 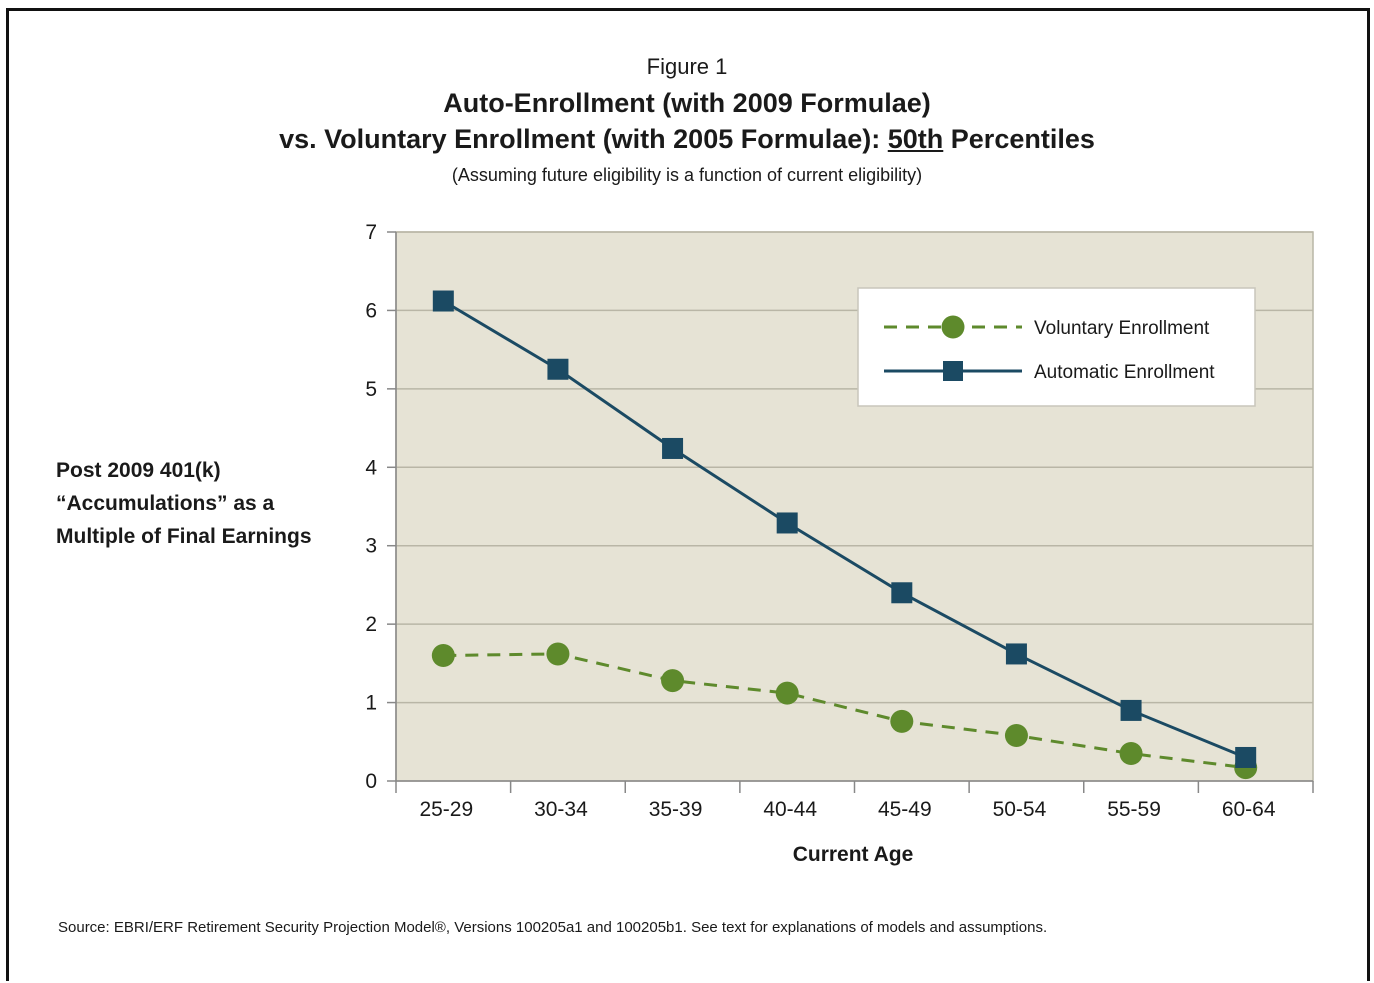 What do you see at coordinates (676, 809) in the screenshot?
I see `x-tick-label: 35-39` at bounding box center [676, 809].